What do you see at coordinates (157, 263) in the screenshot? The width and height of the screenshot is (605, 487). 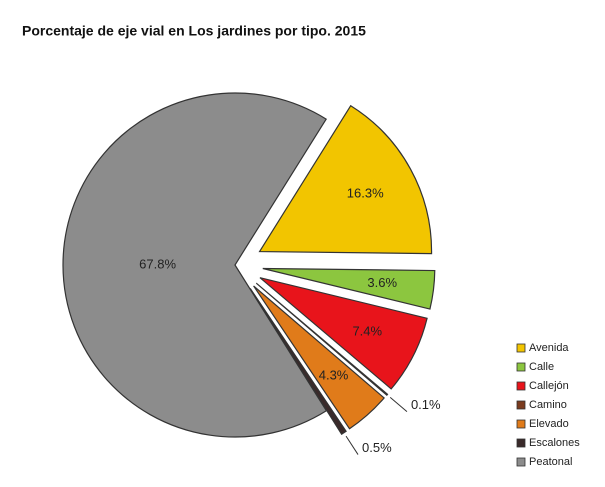 I see `data-label: 67.8%` at bounding box center [157, 263].